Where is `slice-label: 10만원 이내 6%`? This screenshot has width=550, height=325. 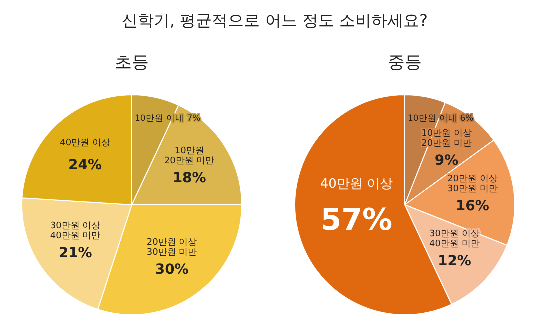
slice-label: 10만원 이내 6% is located at coordinates (441, 119).